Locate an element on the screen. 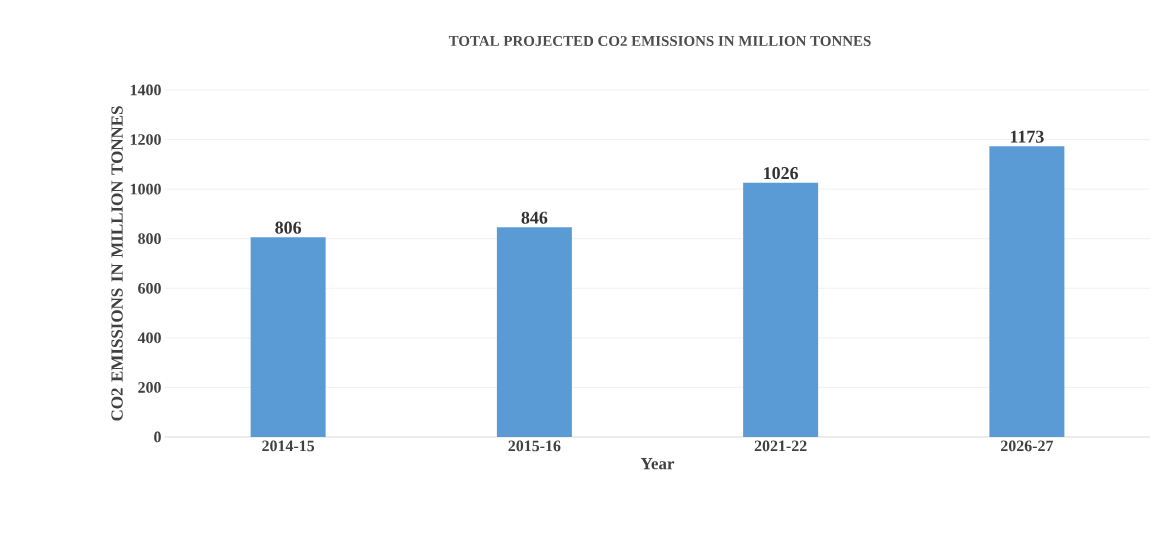 This screenshot has height=551, width=1166. y-tick-label: 800 is located at coordinates (149, 239).